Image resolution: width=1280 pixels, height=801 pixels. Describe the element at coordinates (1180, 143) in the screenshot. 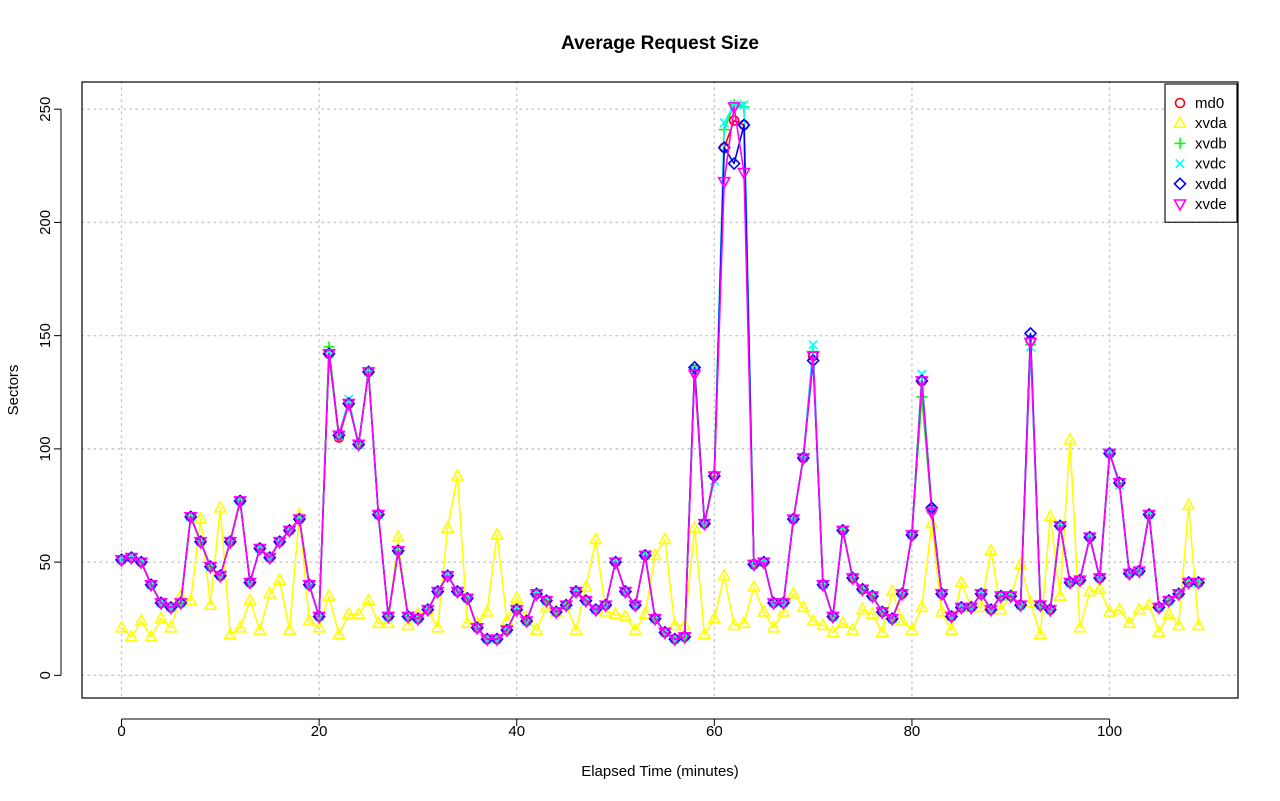

I see `legend-marker-xvdb` at that location.